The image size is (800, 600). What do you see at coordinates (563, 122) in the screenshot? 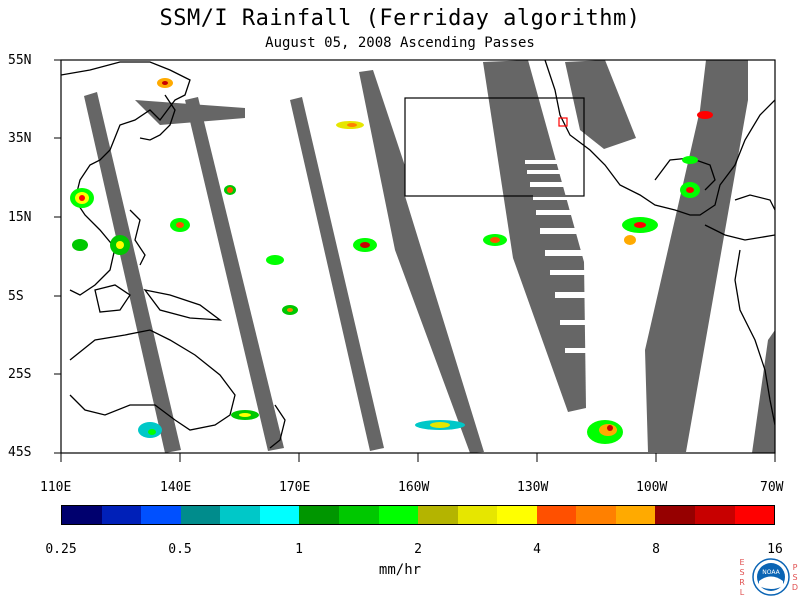
I see `region-marker` at bounding box center [563, 122].